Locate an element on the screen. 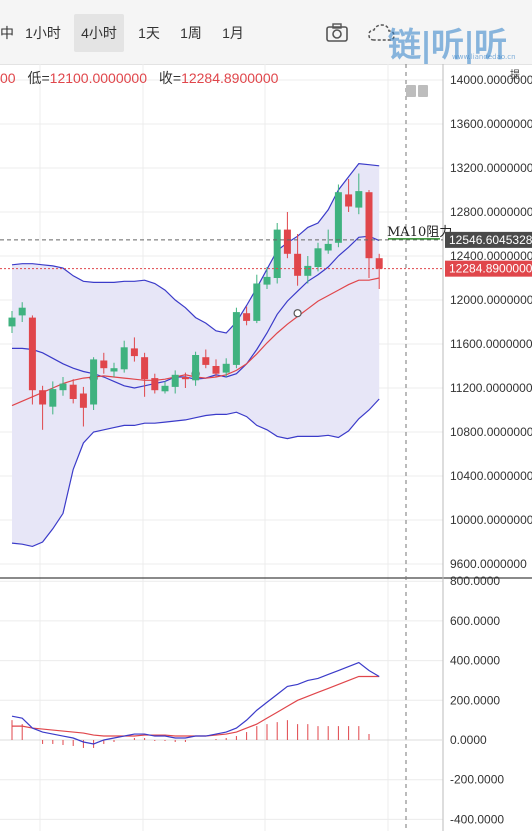 This screenshot has width=532, height=831. bollinger-upper-line is located at coordinates (195, 248).